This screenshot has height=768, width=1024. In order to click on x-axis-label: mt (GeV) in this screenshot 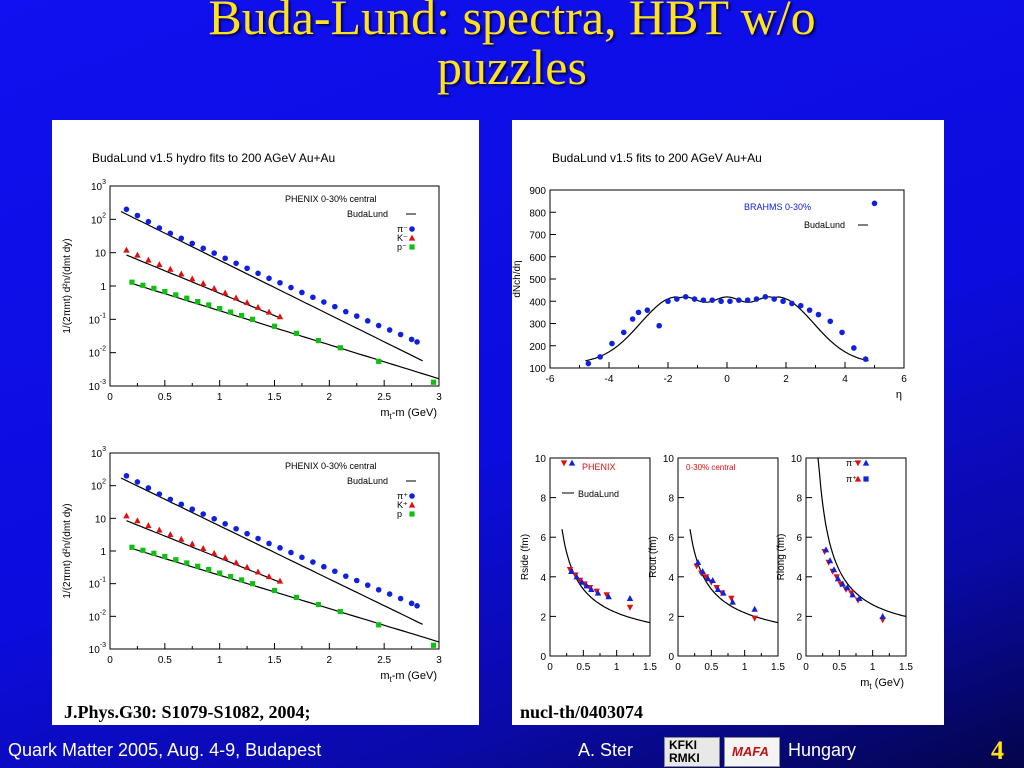, I will do `click(882, 684)`.